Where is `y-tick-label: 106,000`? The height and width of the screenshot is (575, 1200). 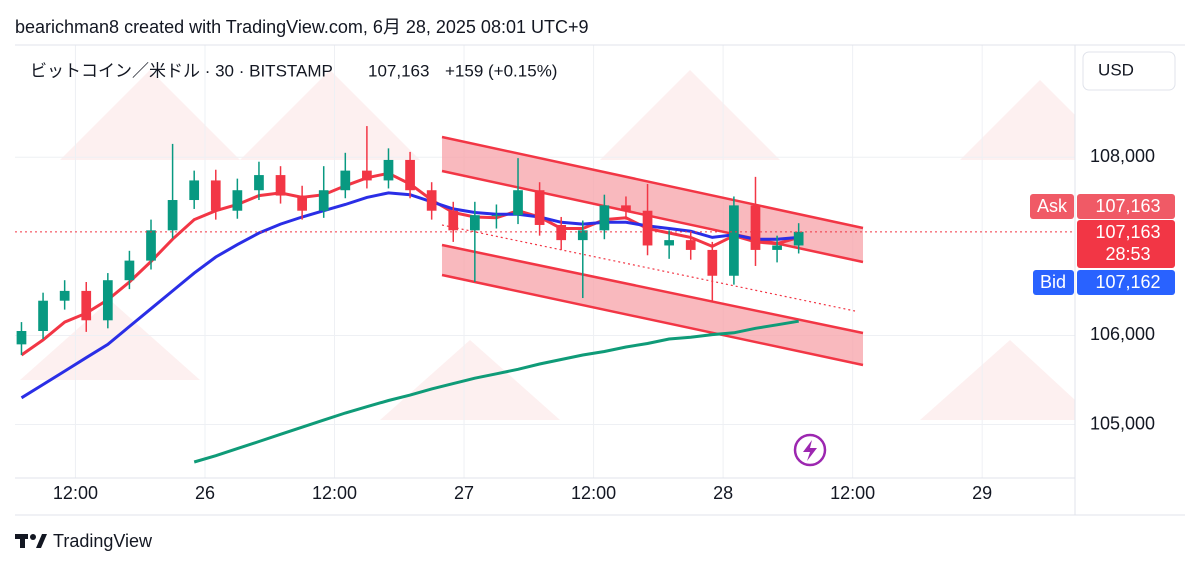
y-tick-label: 106,000 is located at coordinates (1122, 334).